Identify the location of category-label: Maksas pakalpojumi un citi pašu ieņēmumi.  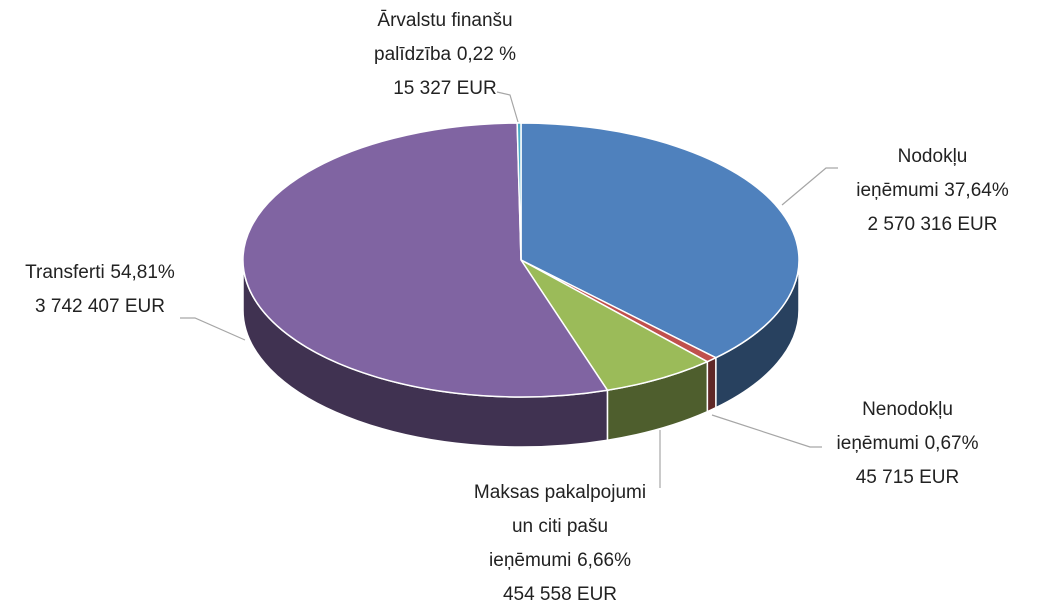
(560, 526).